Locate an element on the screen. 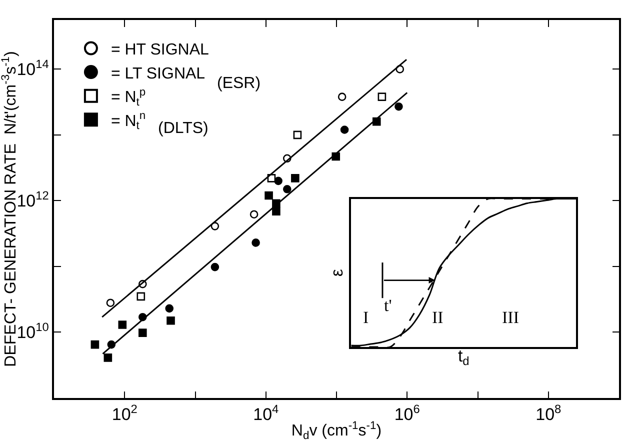 Image resolution: width=624 pixels, height=442 pixels. y-axis-title: ε is located at coordinates (336, 272).